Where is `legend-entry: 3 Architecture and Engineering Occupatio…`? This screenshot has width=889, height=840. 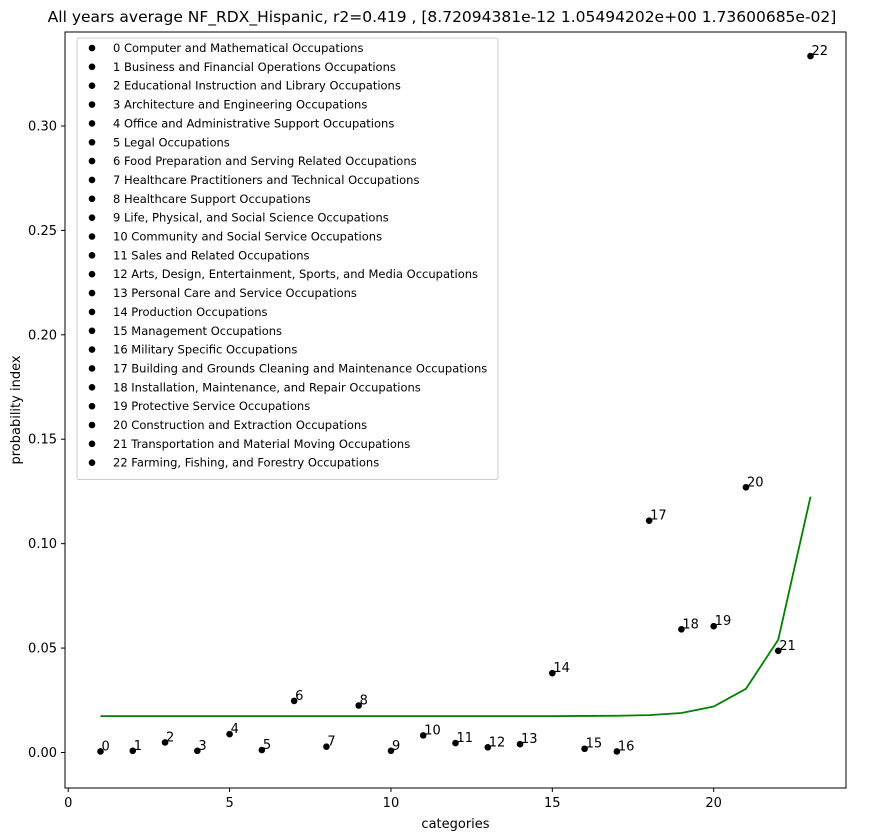 legend-entry: 3 Architecture and Engineering Occupatio… is located at coordinates (240, 105).